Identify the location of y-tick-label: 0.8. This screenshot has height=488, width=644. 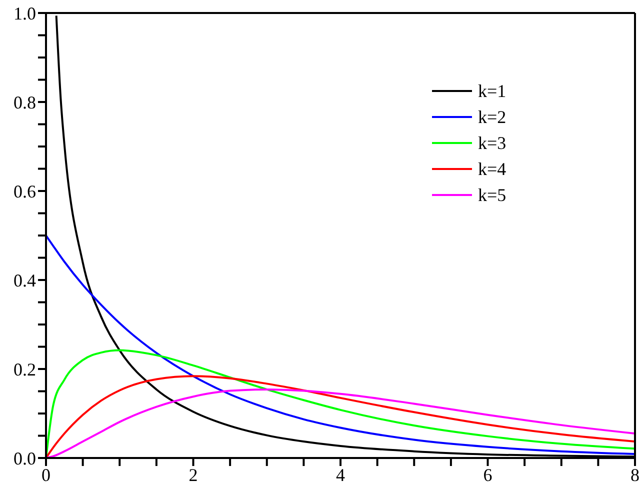
(25, 102).